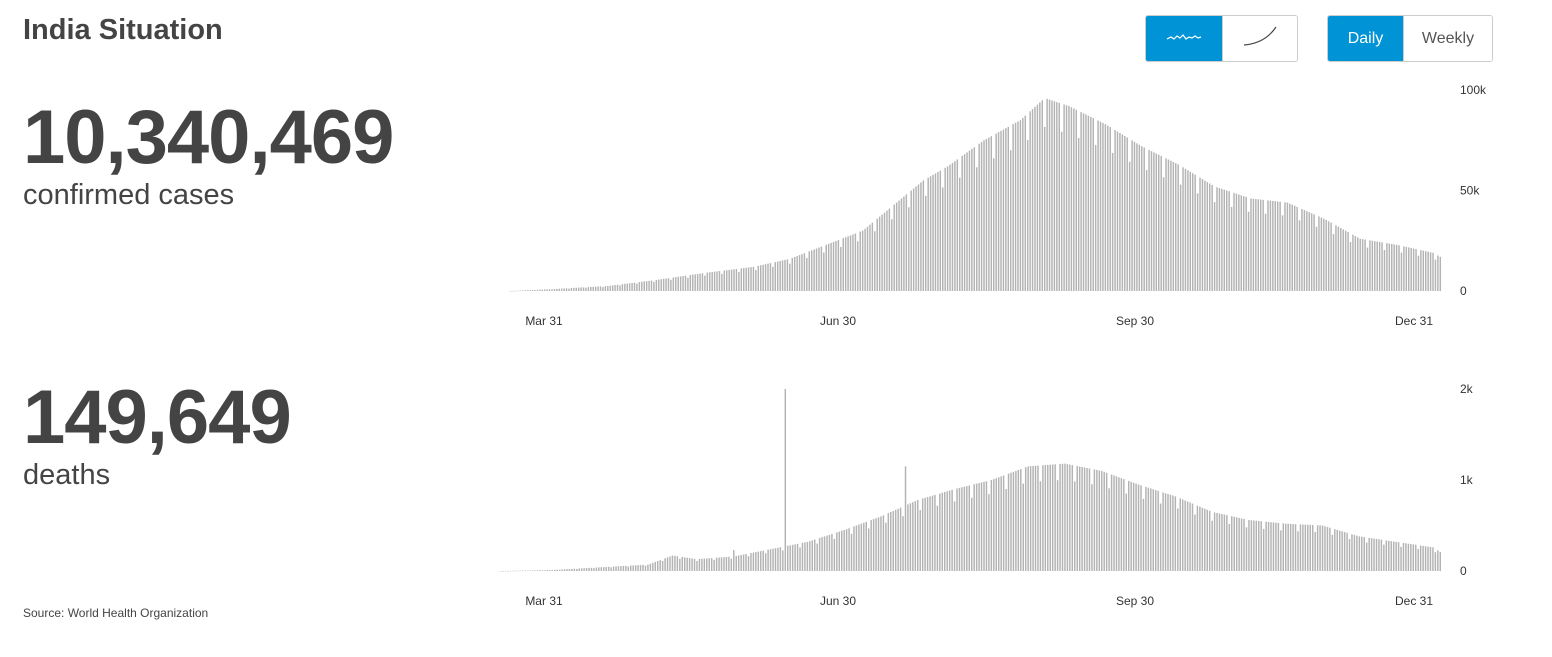  I want to click on y-tick-label: 50k, so click(1470, 191).